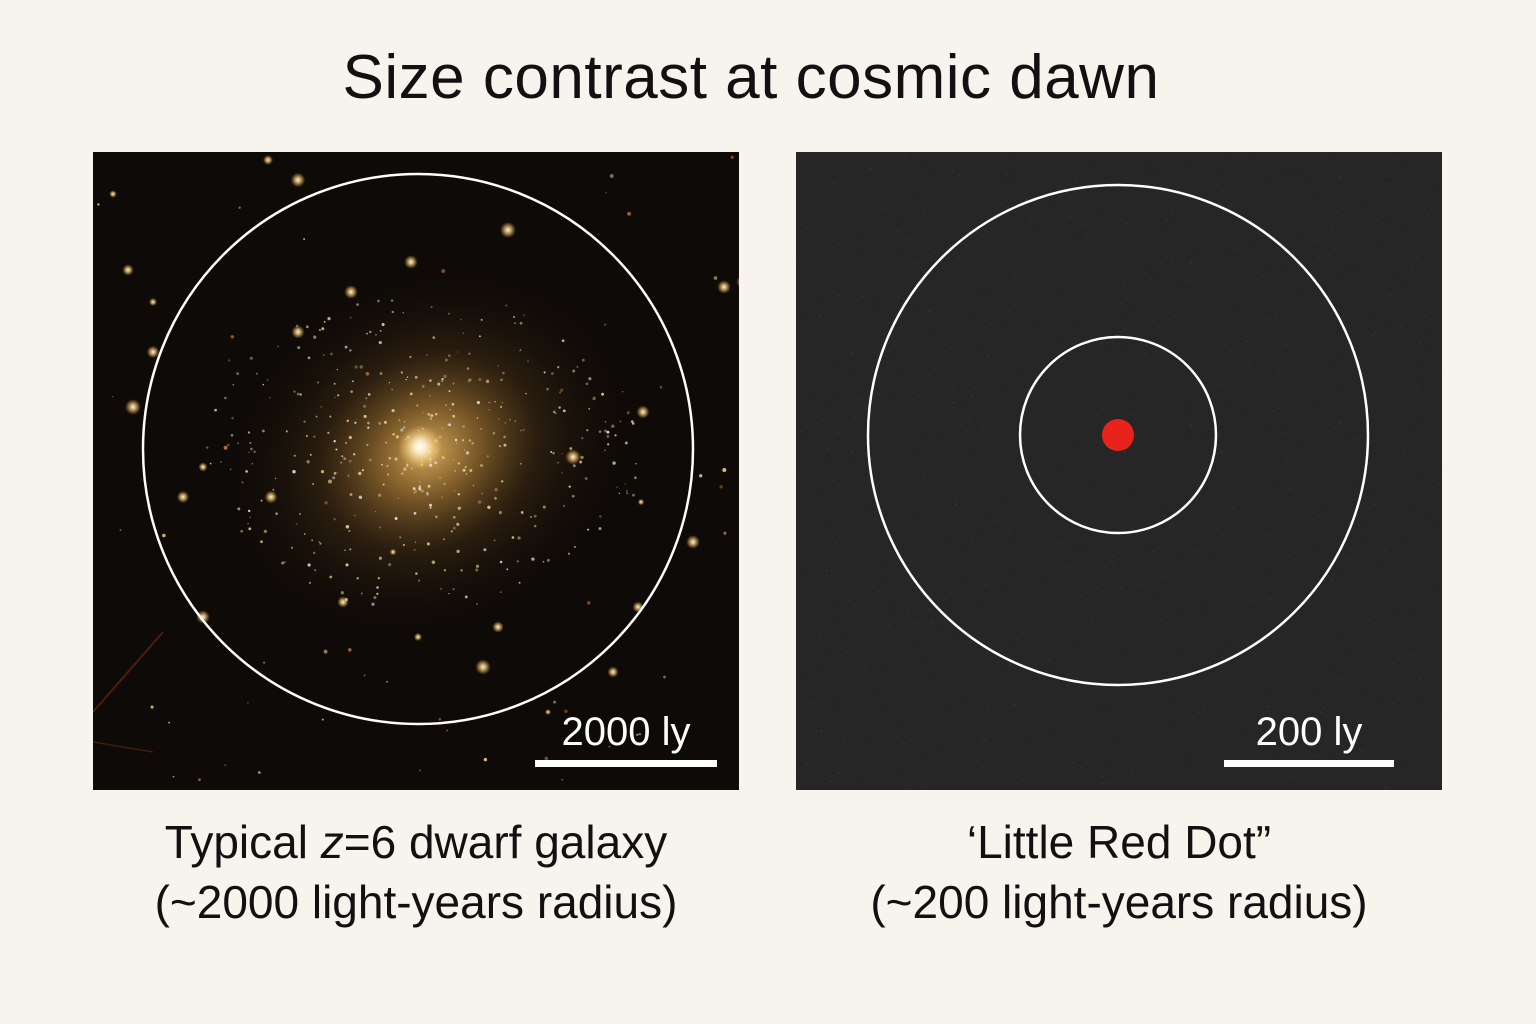 The image size is (1536, 1024). What do you see at coordinates (242, 842) in the screenshot?
I see `caption-prefix: Typical` at bounding box center [242, 842].